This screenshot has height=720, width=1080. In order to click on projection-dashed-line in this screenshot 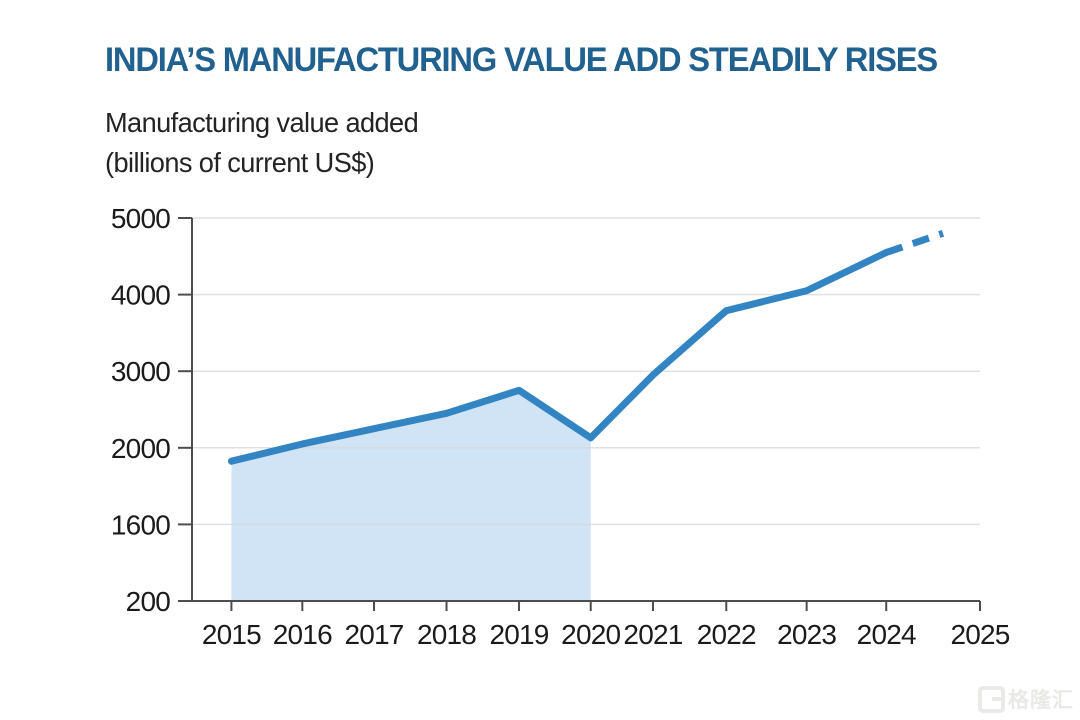, I will do `click(915, 243)`.